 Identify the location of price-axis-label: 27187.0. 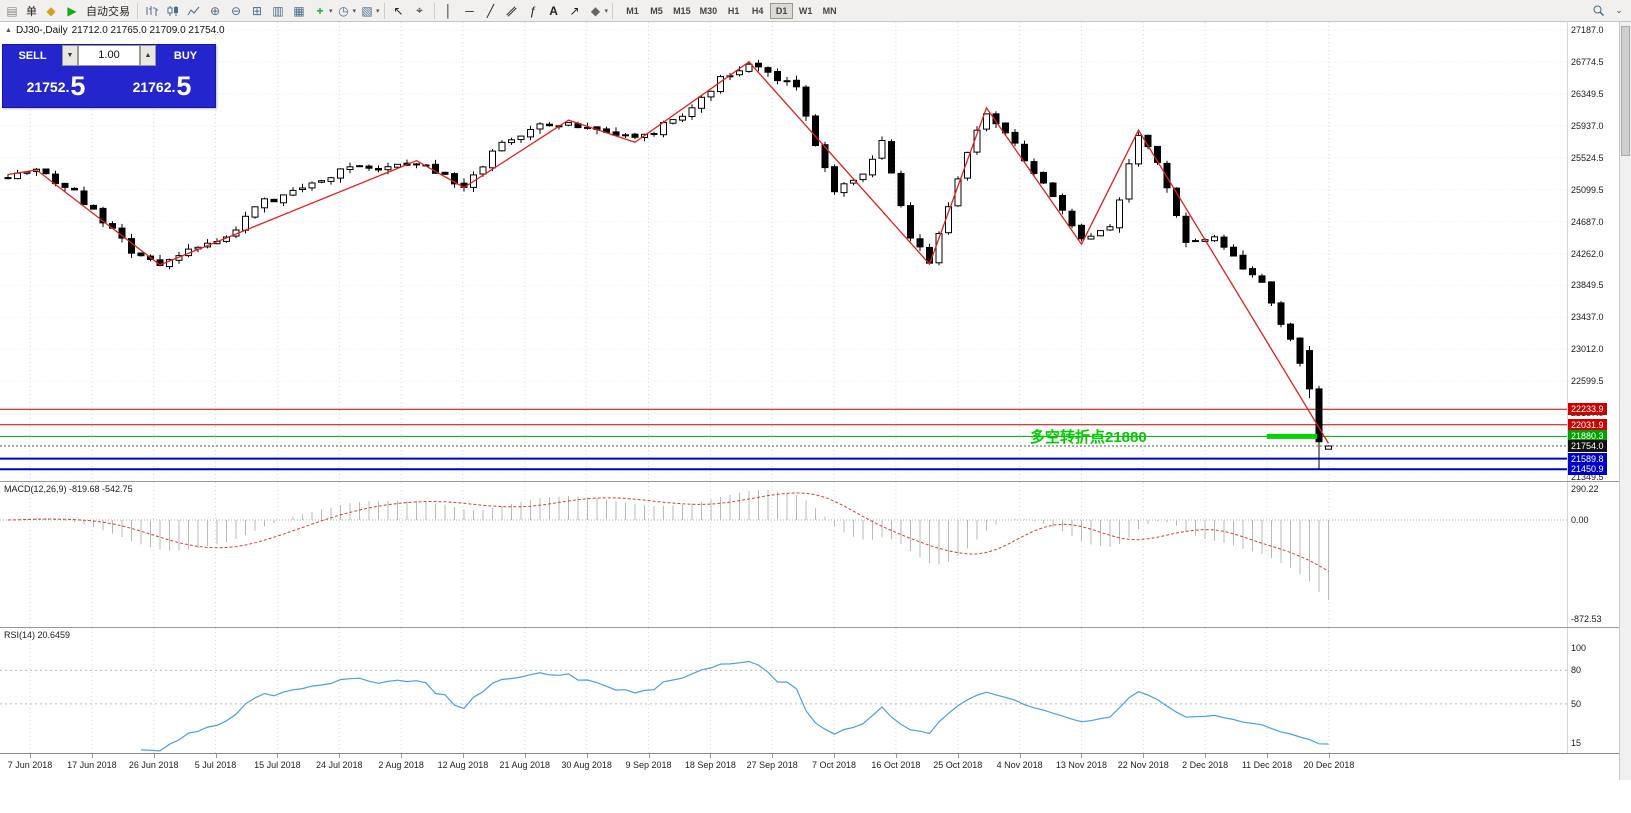
(1587, 30).